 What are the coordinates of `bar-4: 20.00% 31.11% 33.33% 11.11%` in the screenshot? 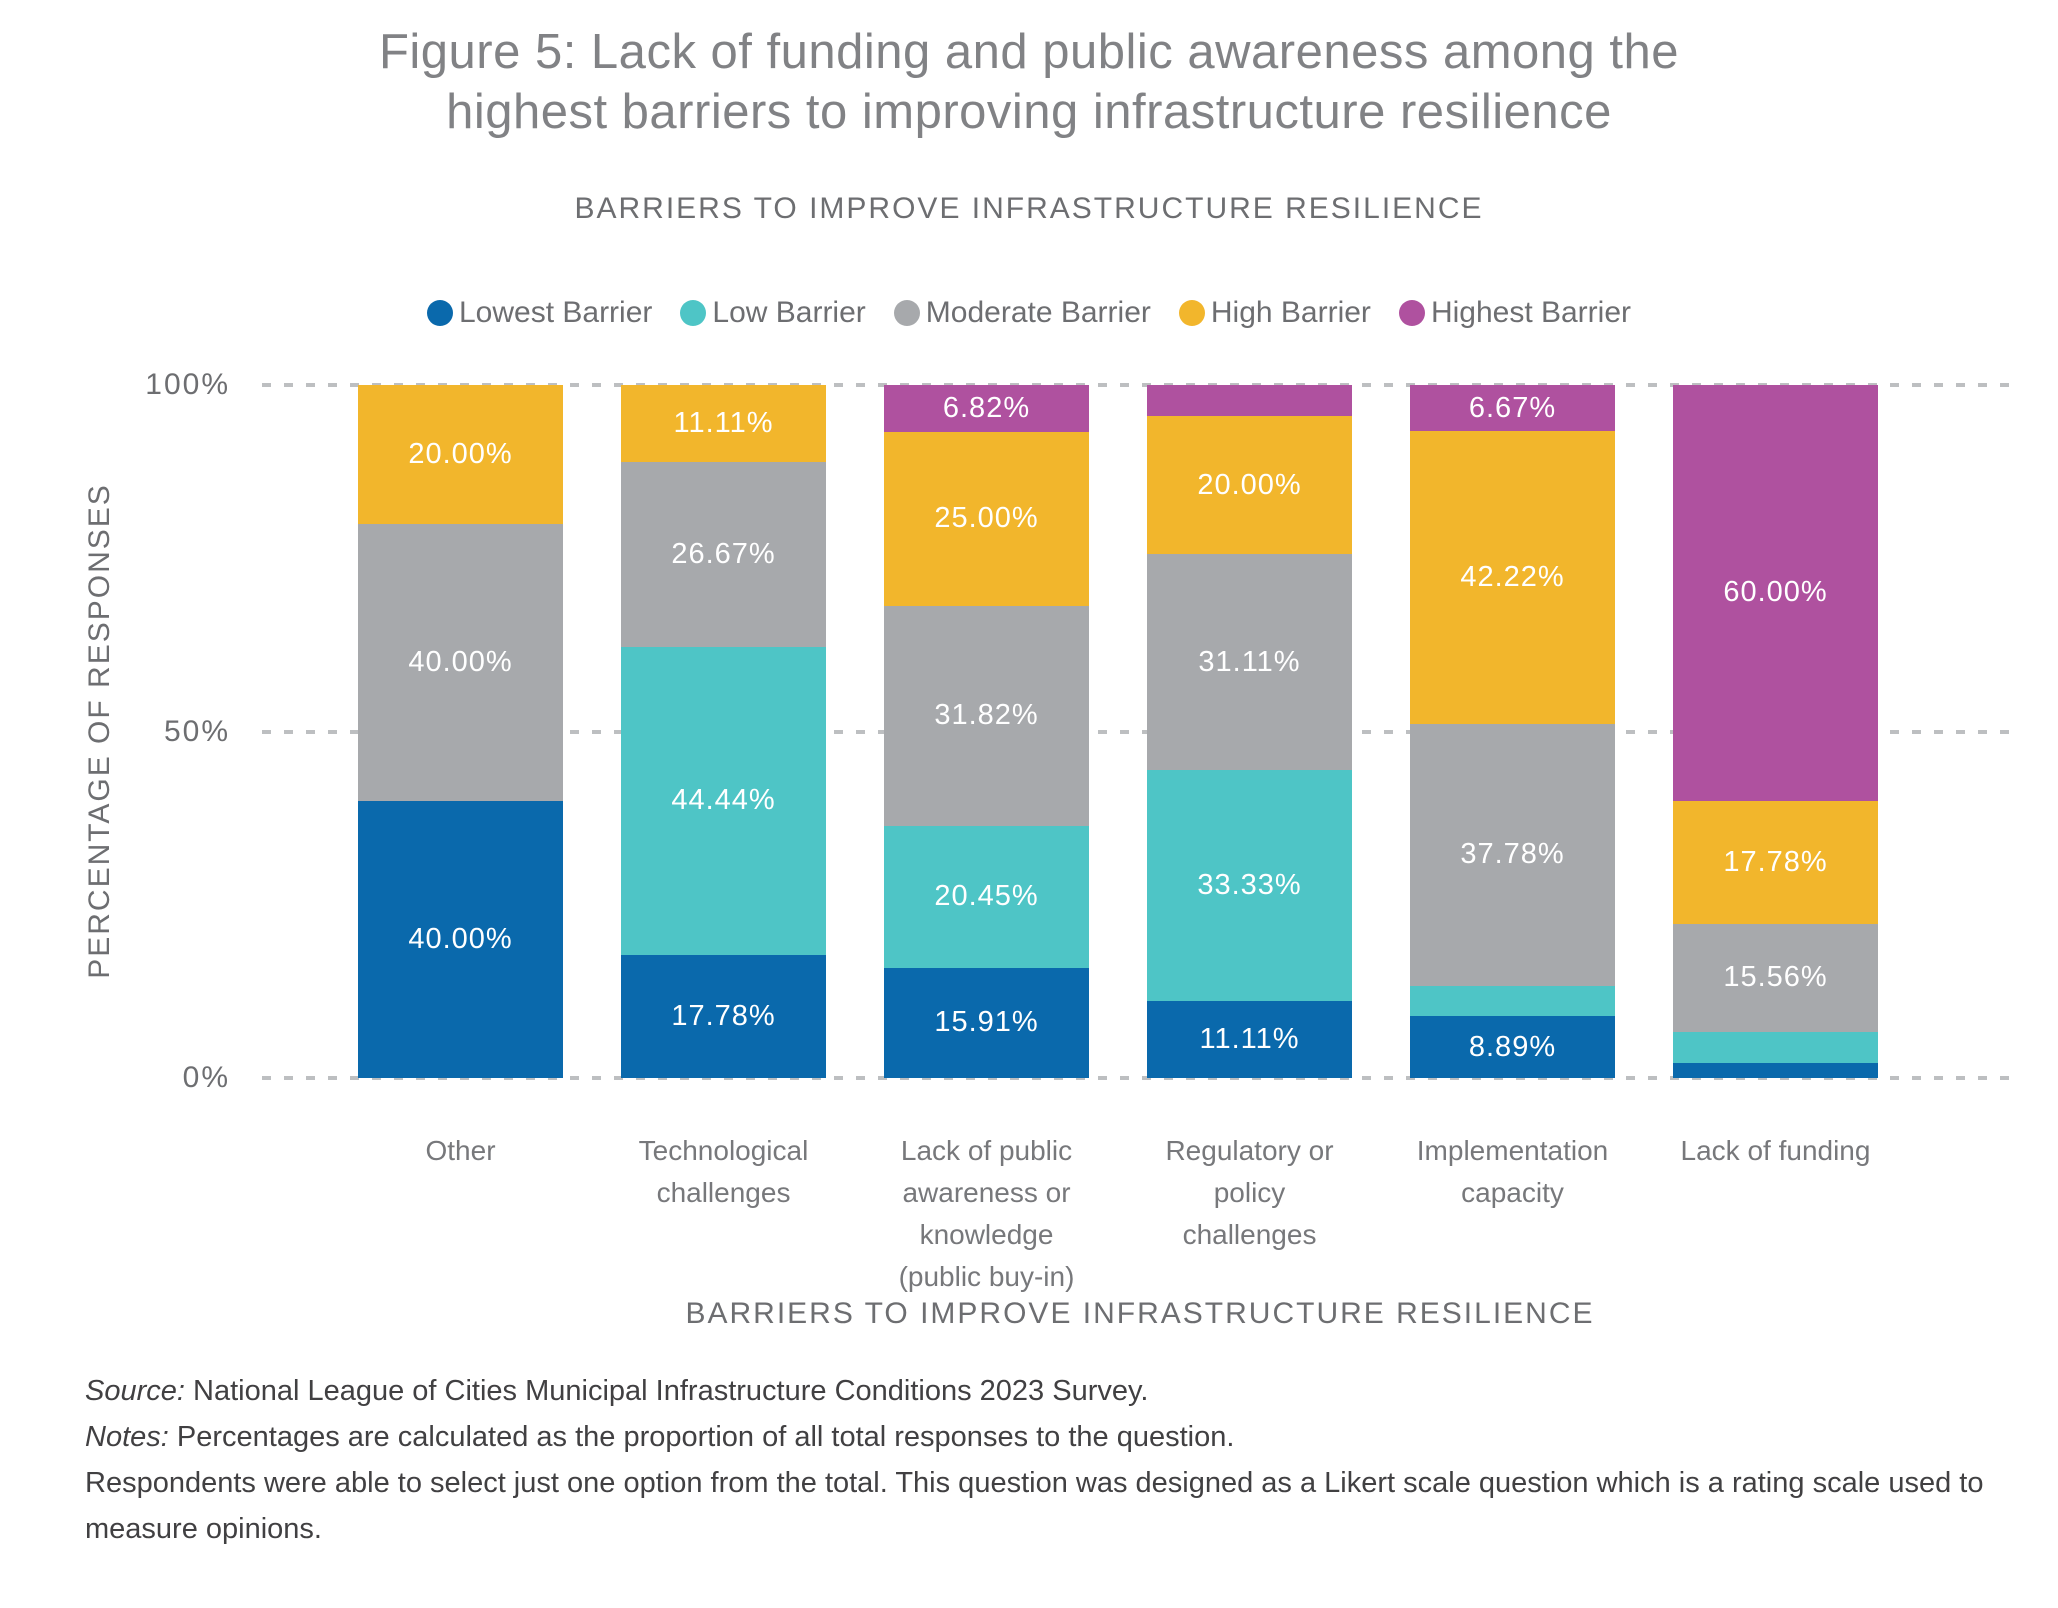 It's located at (1249, 731).